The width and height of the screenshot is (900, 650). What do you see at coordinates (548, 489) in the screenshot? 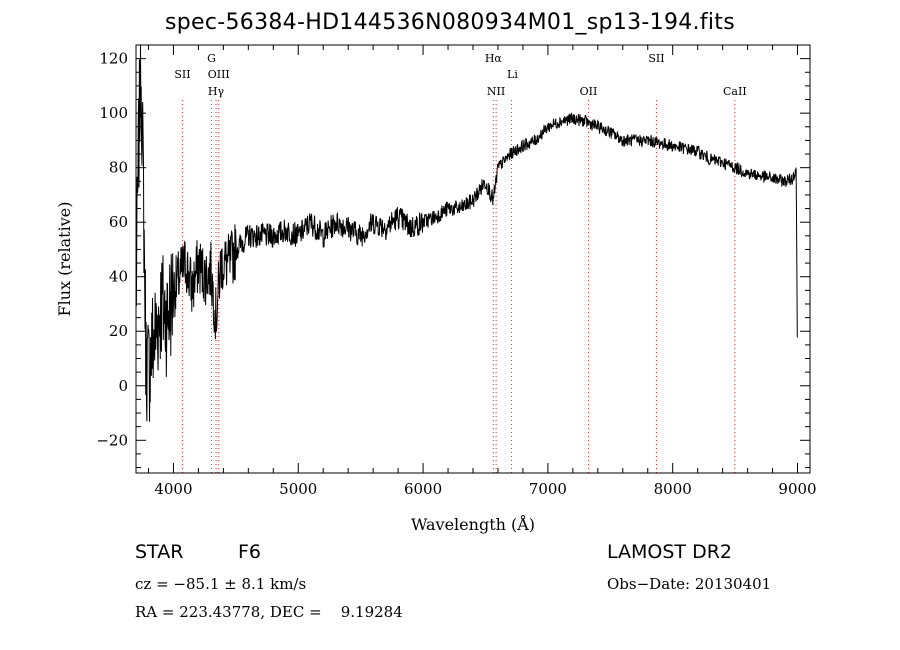
I see `x-tick-label-3: 7000` at bounding box center [548, 489].